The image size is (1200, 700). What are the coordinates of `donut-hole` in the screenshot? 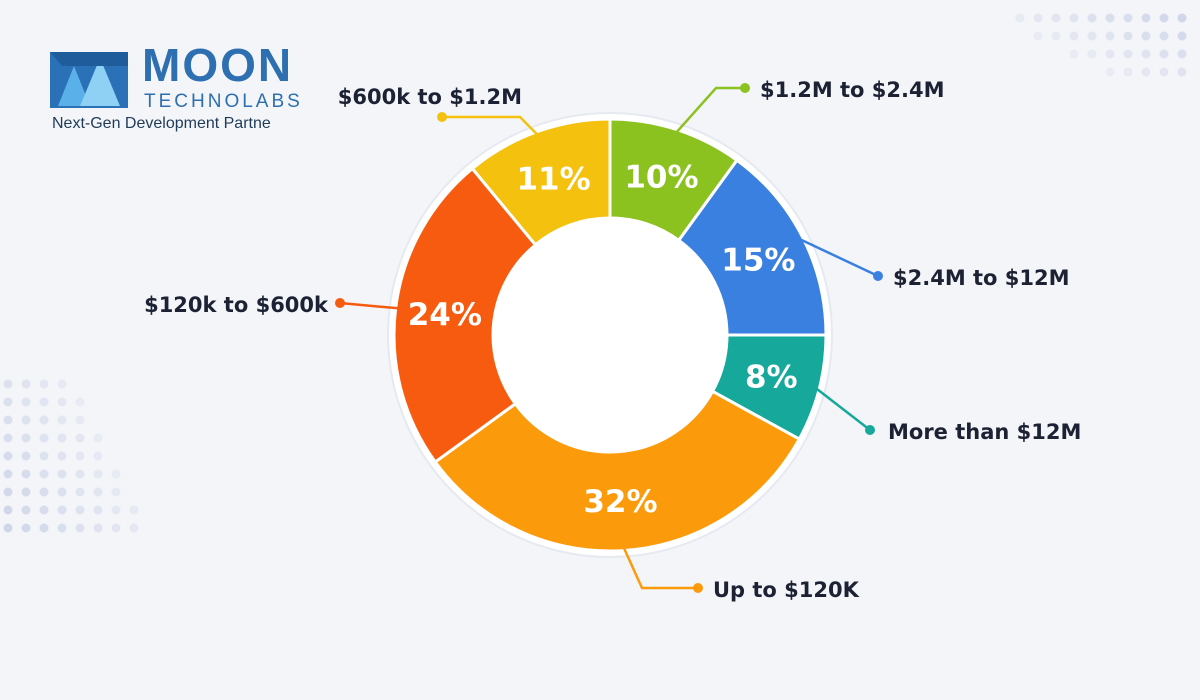 It's located at (610, 335).